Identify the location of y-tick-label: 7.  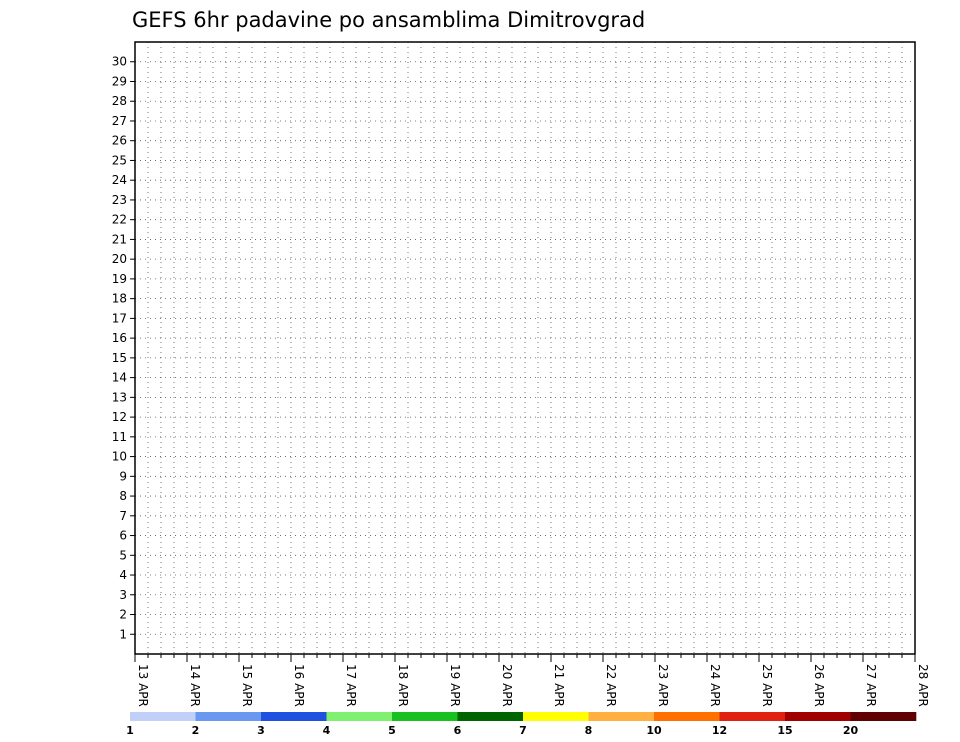
(123, 516).